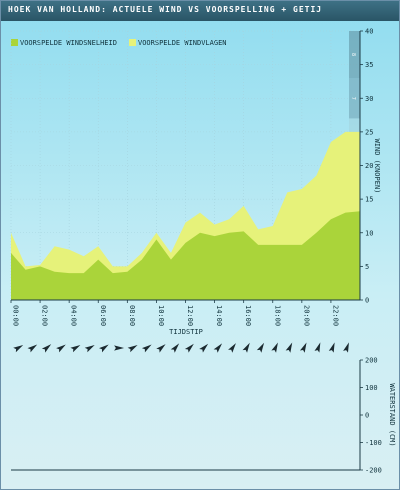  What do you see at coordinates (277, 315) in the screenshot?
I see `x-tick-label: 18:00` at bounding box center [277, 315].